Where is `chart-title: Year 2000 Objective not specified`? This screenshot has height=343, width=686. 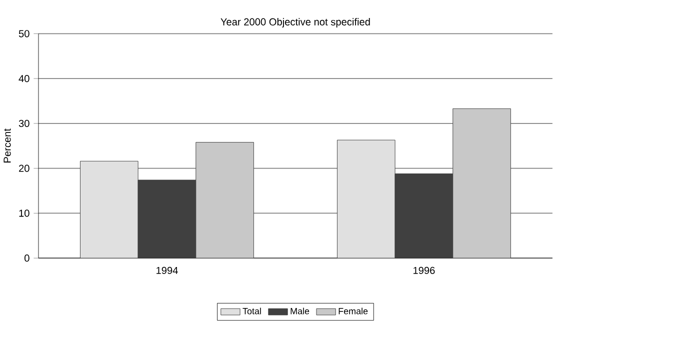
chart-title: Year 2000 Objective not specified is located at coordinates (295, 23).